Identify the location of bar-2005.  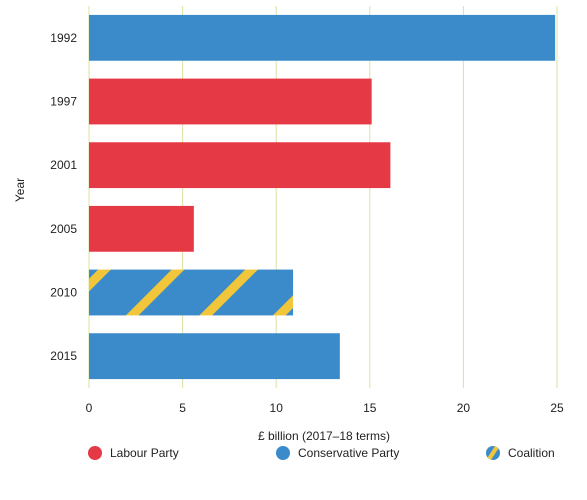
(141, 228).